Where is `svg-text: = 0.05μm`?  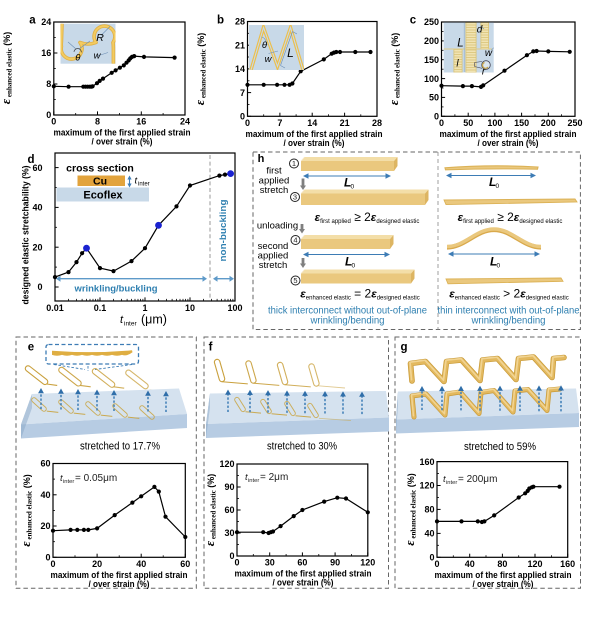 svg-text: = 0.05μm is located at coordinates (96, 478).